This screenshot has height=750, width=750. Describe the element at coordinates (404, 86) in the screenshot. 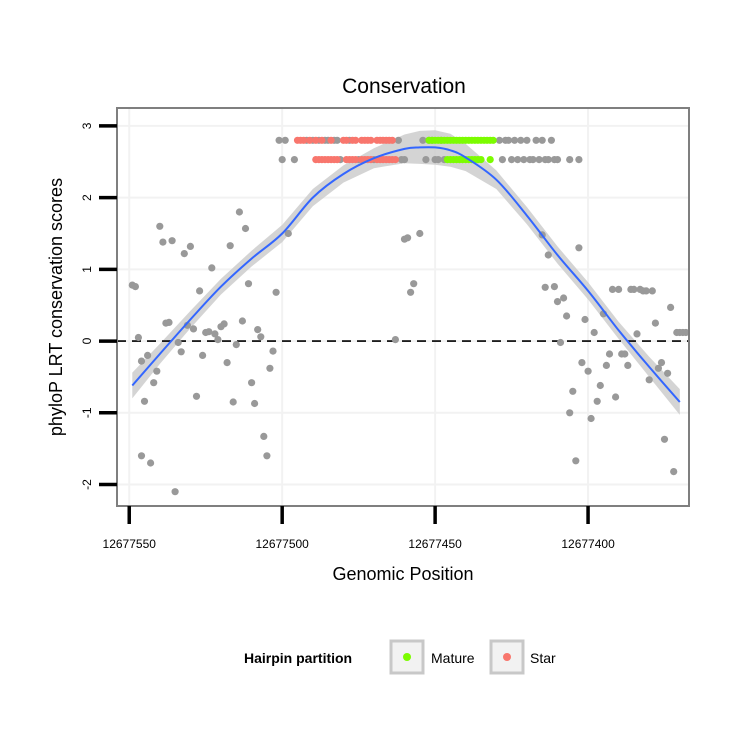

I see `chart-title: Conservation` at that location.